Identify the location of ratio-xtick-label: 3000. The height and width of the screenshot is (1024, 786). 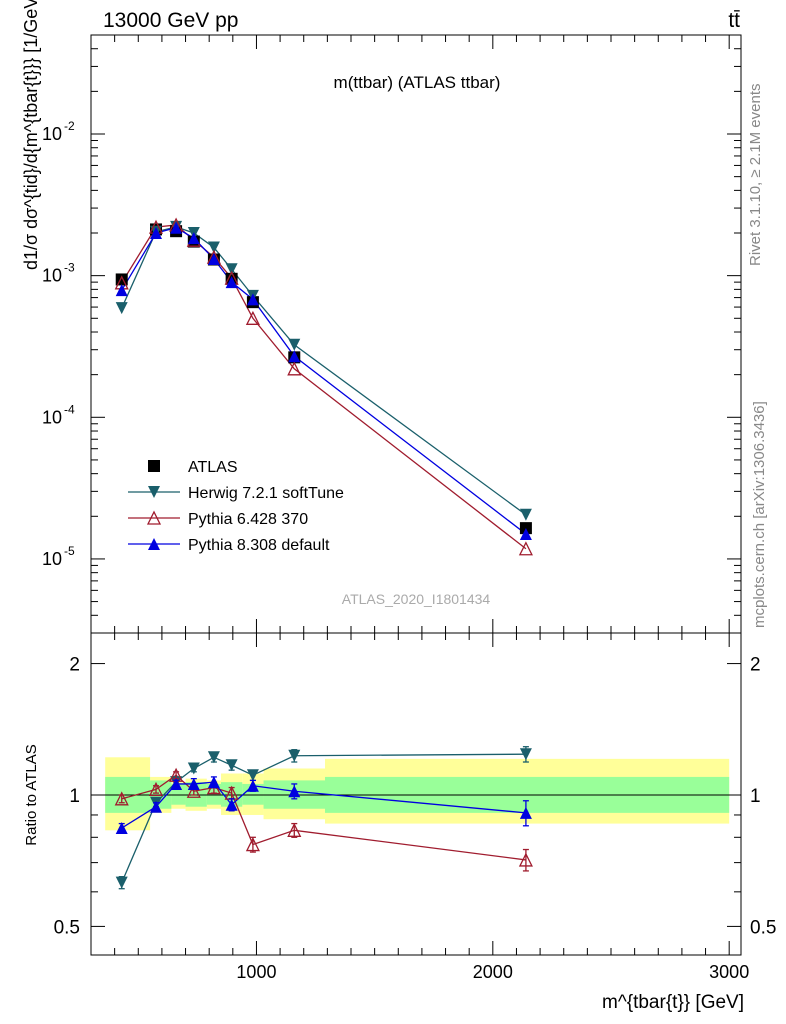
(729, 972).